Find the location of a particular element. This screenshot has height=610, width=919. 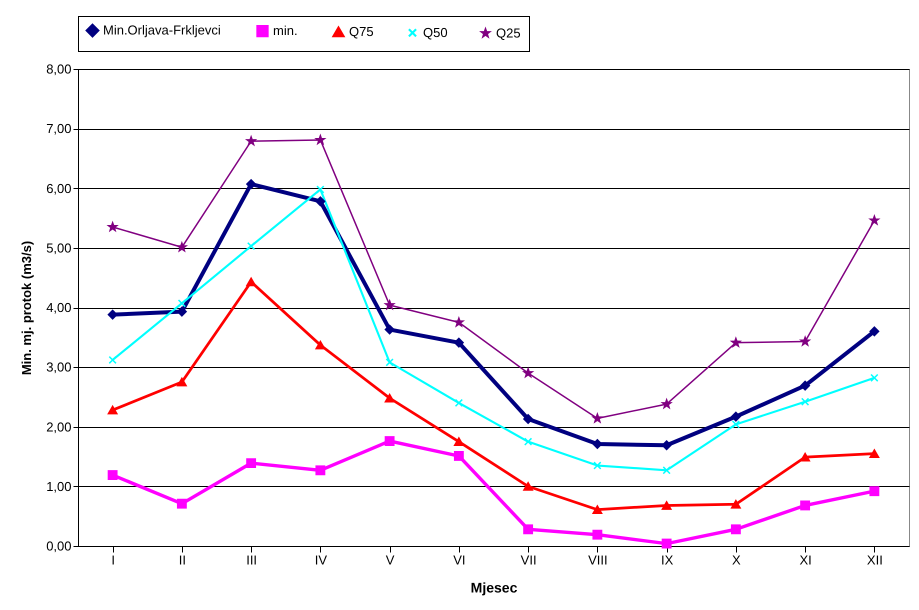

x-tick-label: VII is located at coordinates (528, 560).